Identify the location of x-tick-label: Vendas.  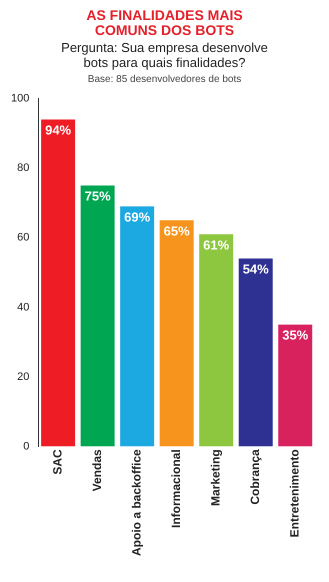
(97, 470).